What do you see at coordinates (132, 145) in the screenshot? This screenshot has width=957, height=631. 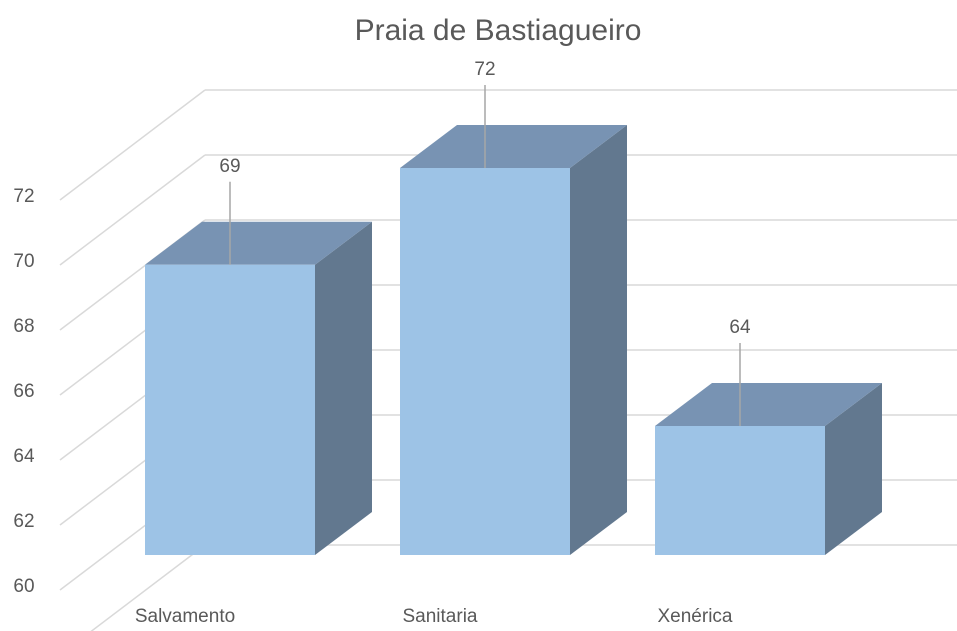 I see `frame-line` at bounding box center [132, 145].